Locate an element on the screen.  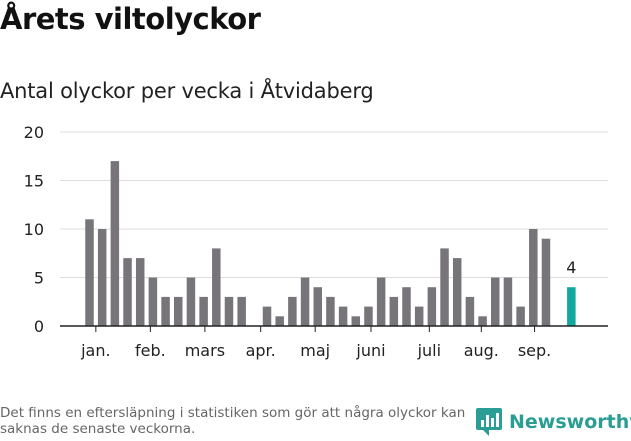
x-tick-label: apr. is located at coordinates (261, 350).